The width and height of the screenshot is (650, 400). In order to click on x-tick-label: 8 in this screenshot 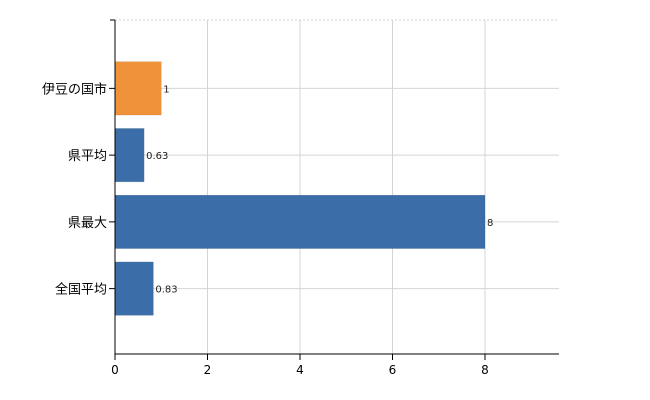, I will do `click(485, 370)`.